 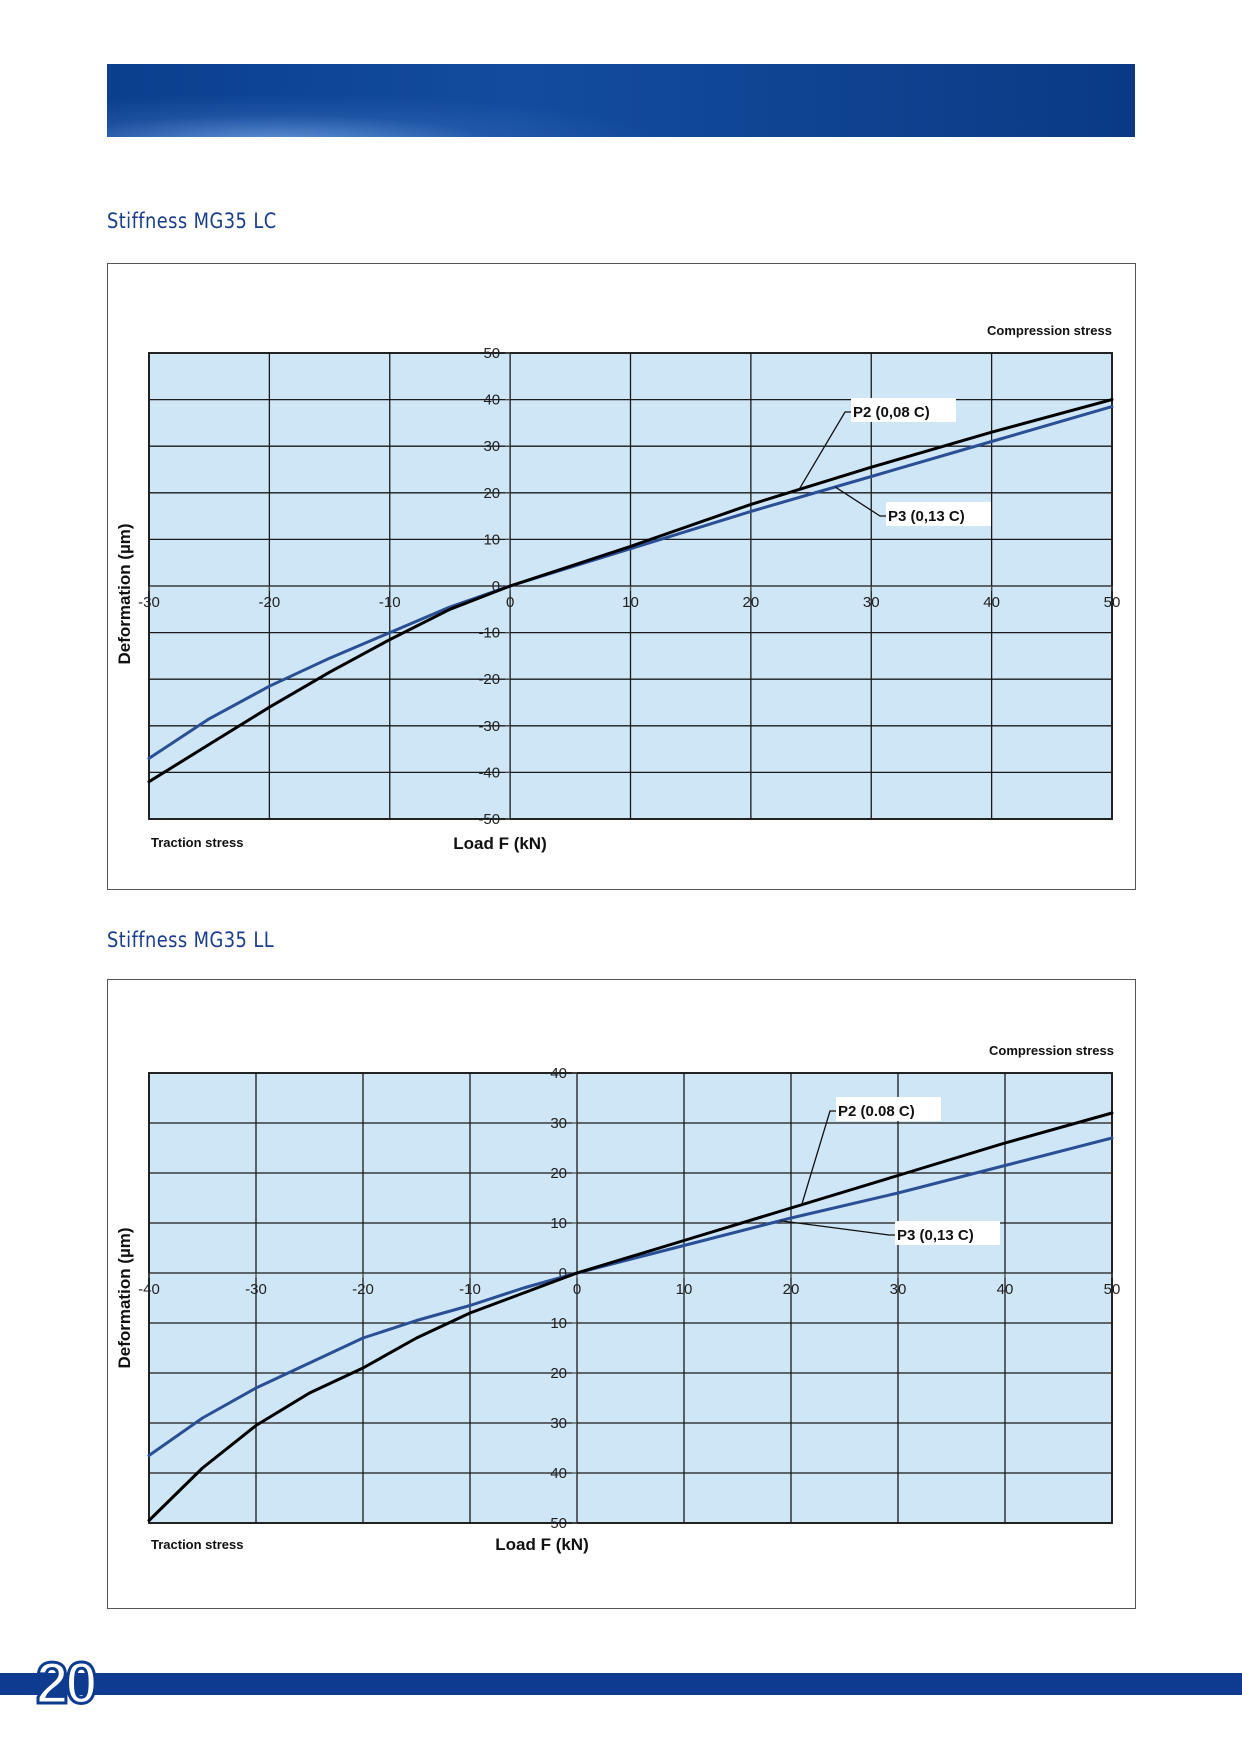 What do you see at coordinates (67, 1683) in the screenshot?
I see `page-number: 20` at bounding box center [67, 1683].